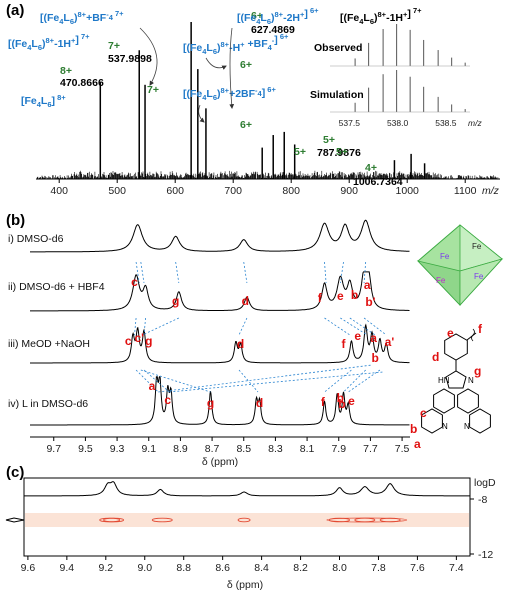 This screenshot has width=508, height=593. Describe the element at coordinates (456, 568) in the screenshot. I see `x-tick-label-c: 7.4` at that location.